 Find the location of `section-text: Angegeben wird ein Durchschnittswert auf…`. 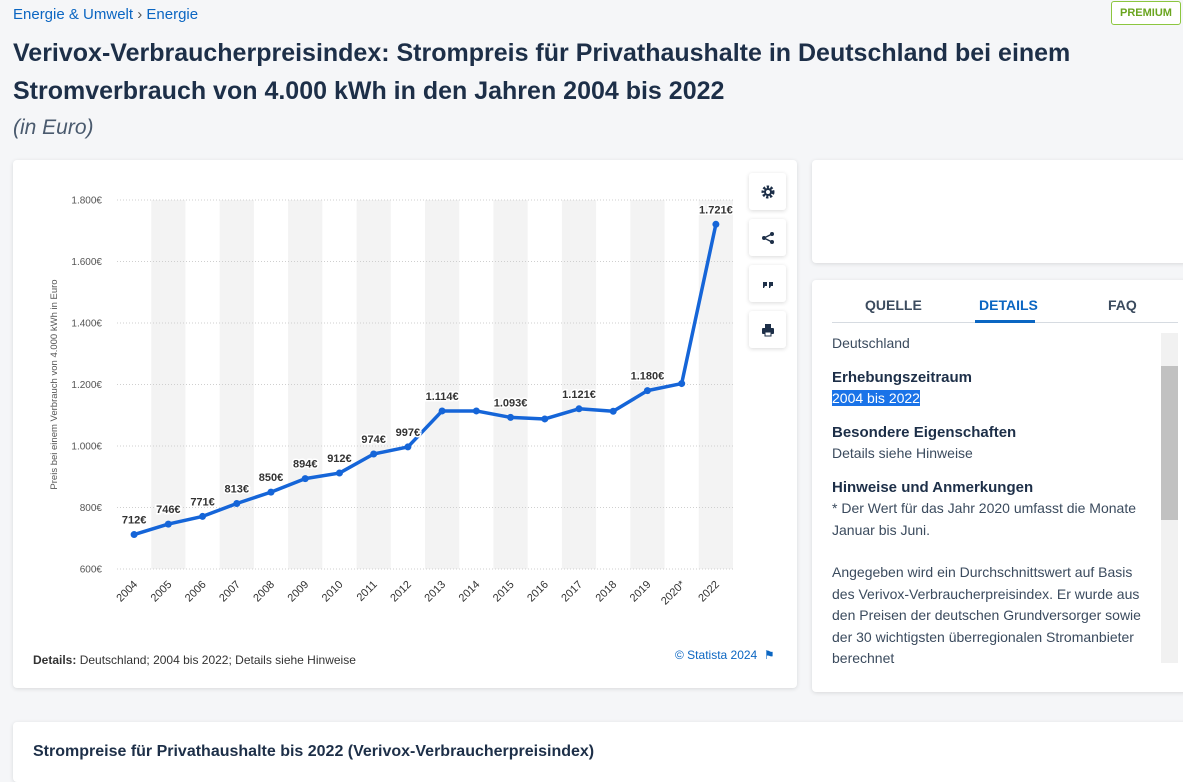

section-text: Angegeben wird ein Durchschnittswert auf… is located at coordinates (986, 613).